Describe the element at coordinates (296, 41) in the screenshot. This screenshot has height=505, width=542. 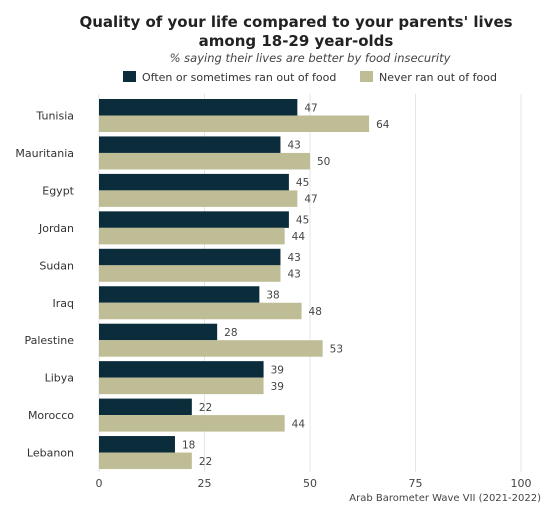
I see `chart-title-line2: among 18-29 year-olds` at that location.